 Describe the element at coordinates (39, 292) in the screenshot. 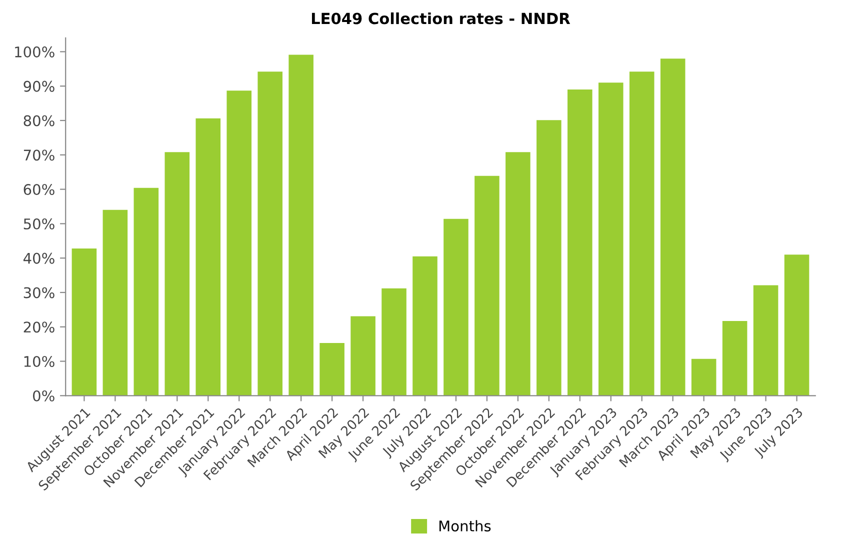

I see `y-tick-label: 30%` at that location.